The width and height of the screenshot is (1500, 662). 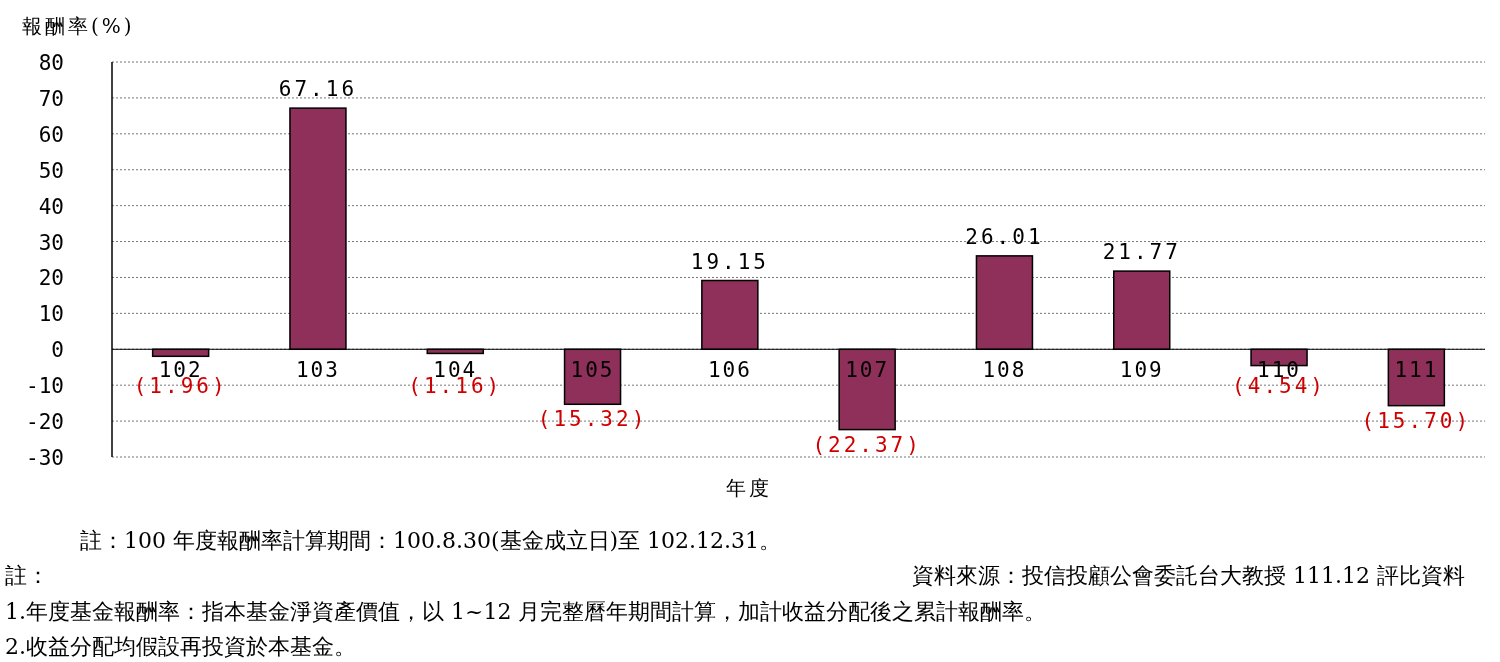 I want to click on x-tick-label: 111, so click(x=1416, y=370).